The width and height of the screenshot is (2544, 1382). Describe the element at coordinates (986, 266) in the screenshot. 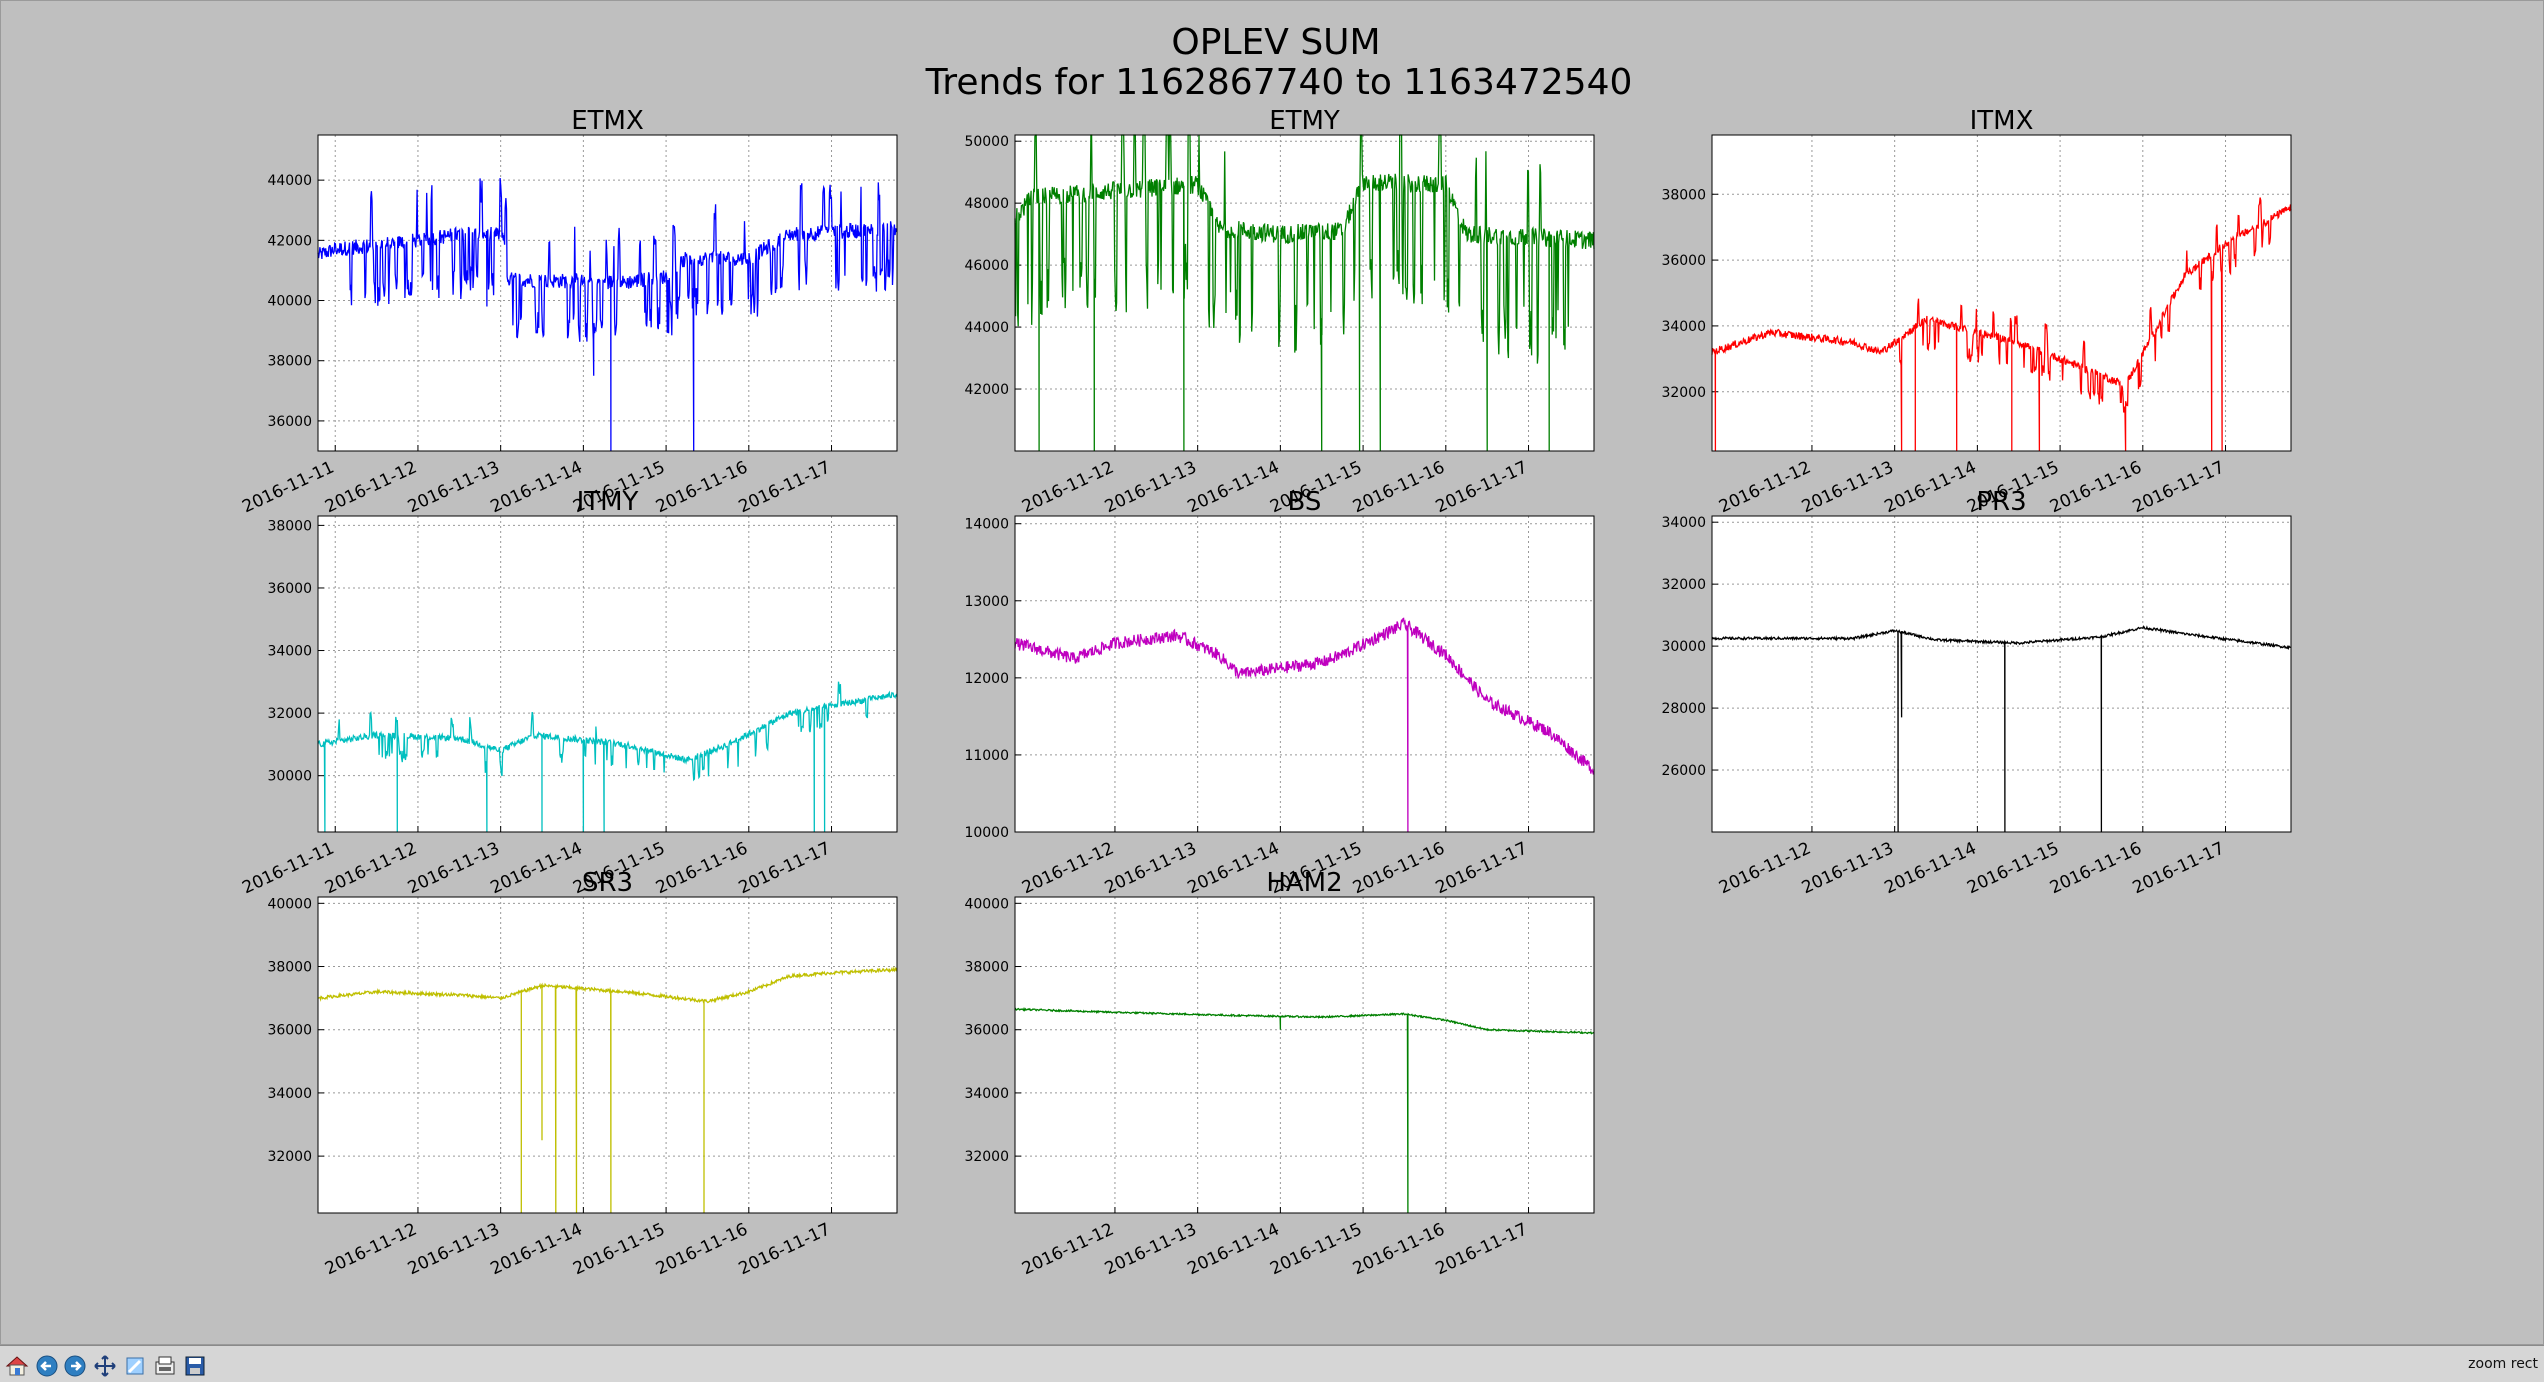

I see `y-tick-label: 46000` at that location.